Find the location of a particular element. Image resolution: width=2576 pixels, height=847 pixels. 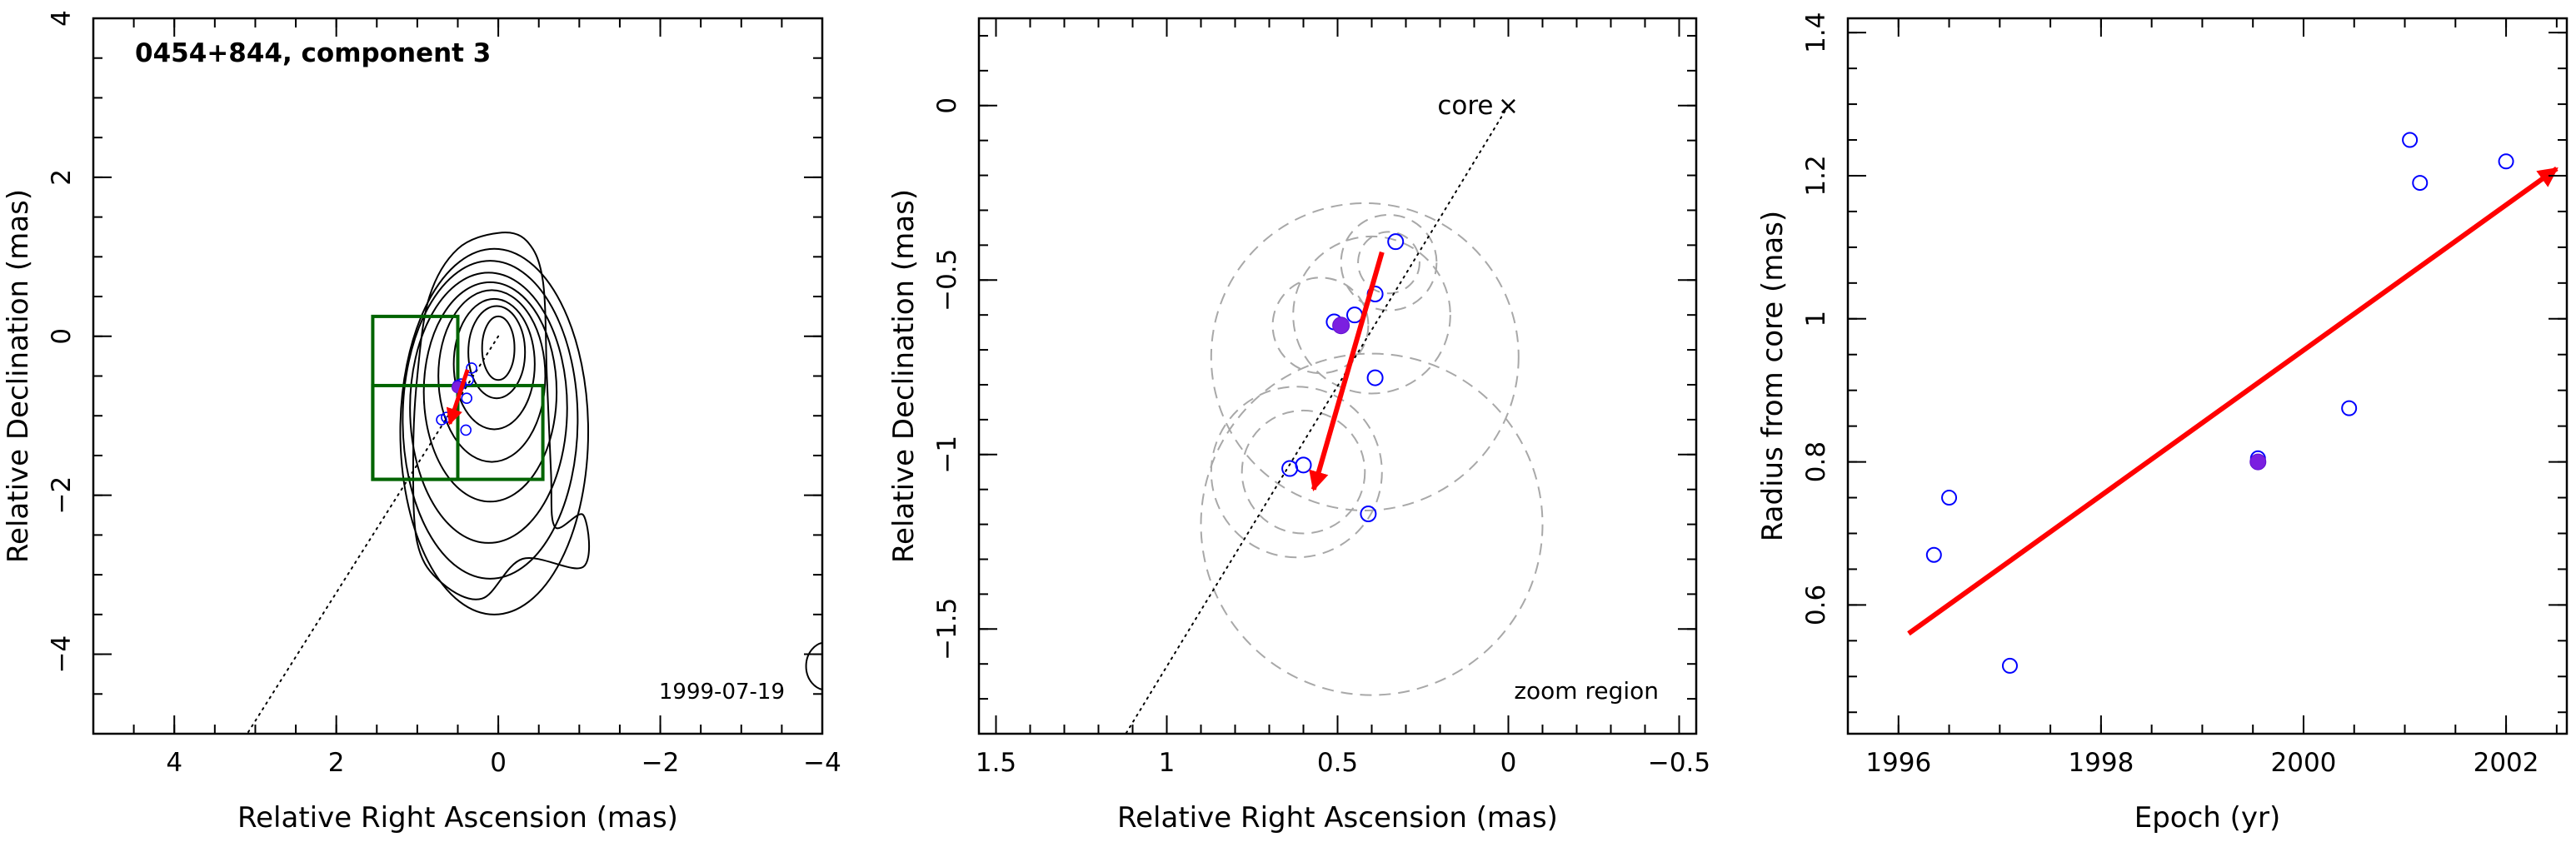

outer-contour-line is located at coordinates (501, 416).